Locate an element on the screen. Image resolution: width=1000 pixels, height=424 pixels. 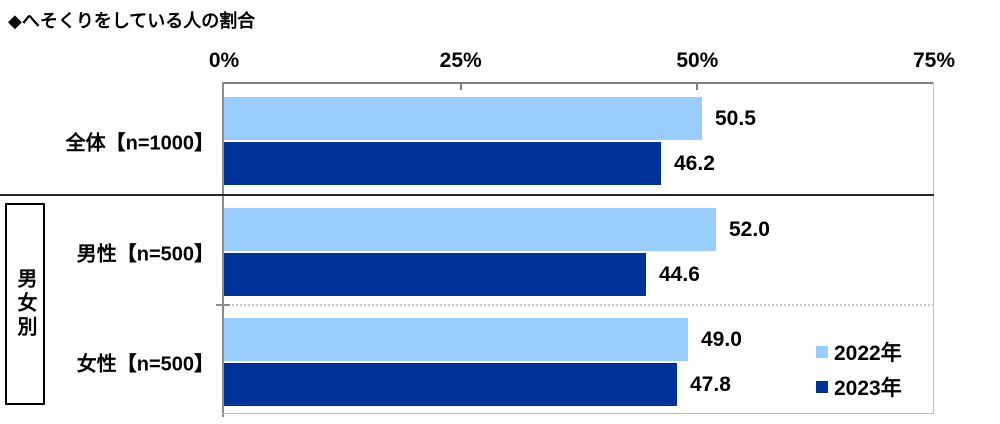
plot-border-right is located at coordinates (933, 247).